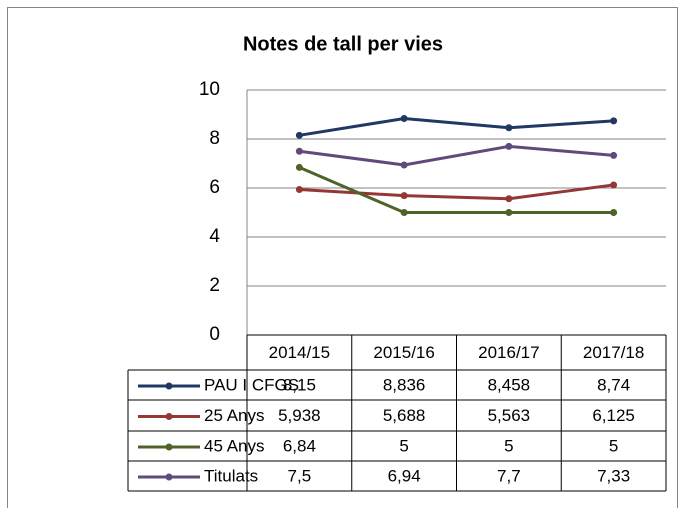 The image size is (686, 508). Describe the element at coordinates (234, 445) in the screenshot. I see `legend-label: 45 Anys` at that location.